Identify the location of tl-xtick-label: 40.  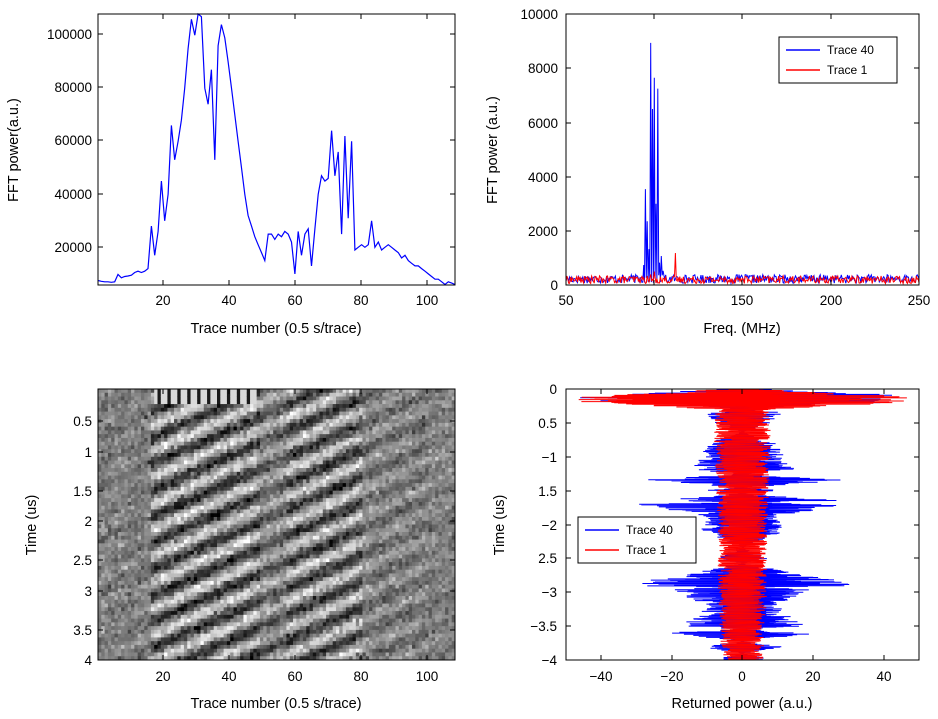
(228, 300).